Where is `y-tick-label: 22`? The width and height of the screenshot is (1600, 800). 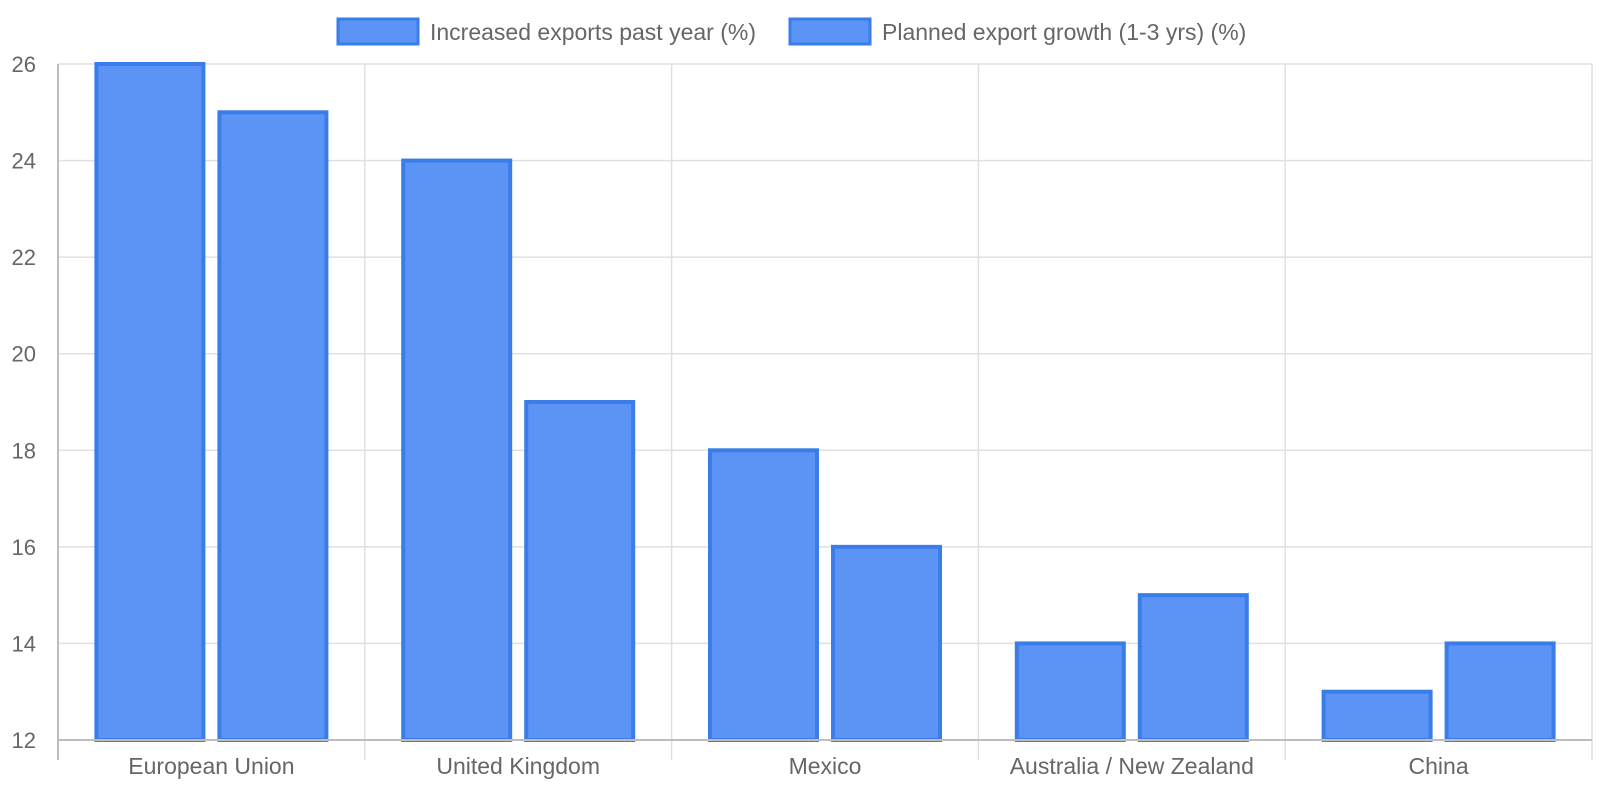 y-tick-label: 22 is located at coordinates (24, 257).